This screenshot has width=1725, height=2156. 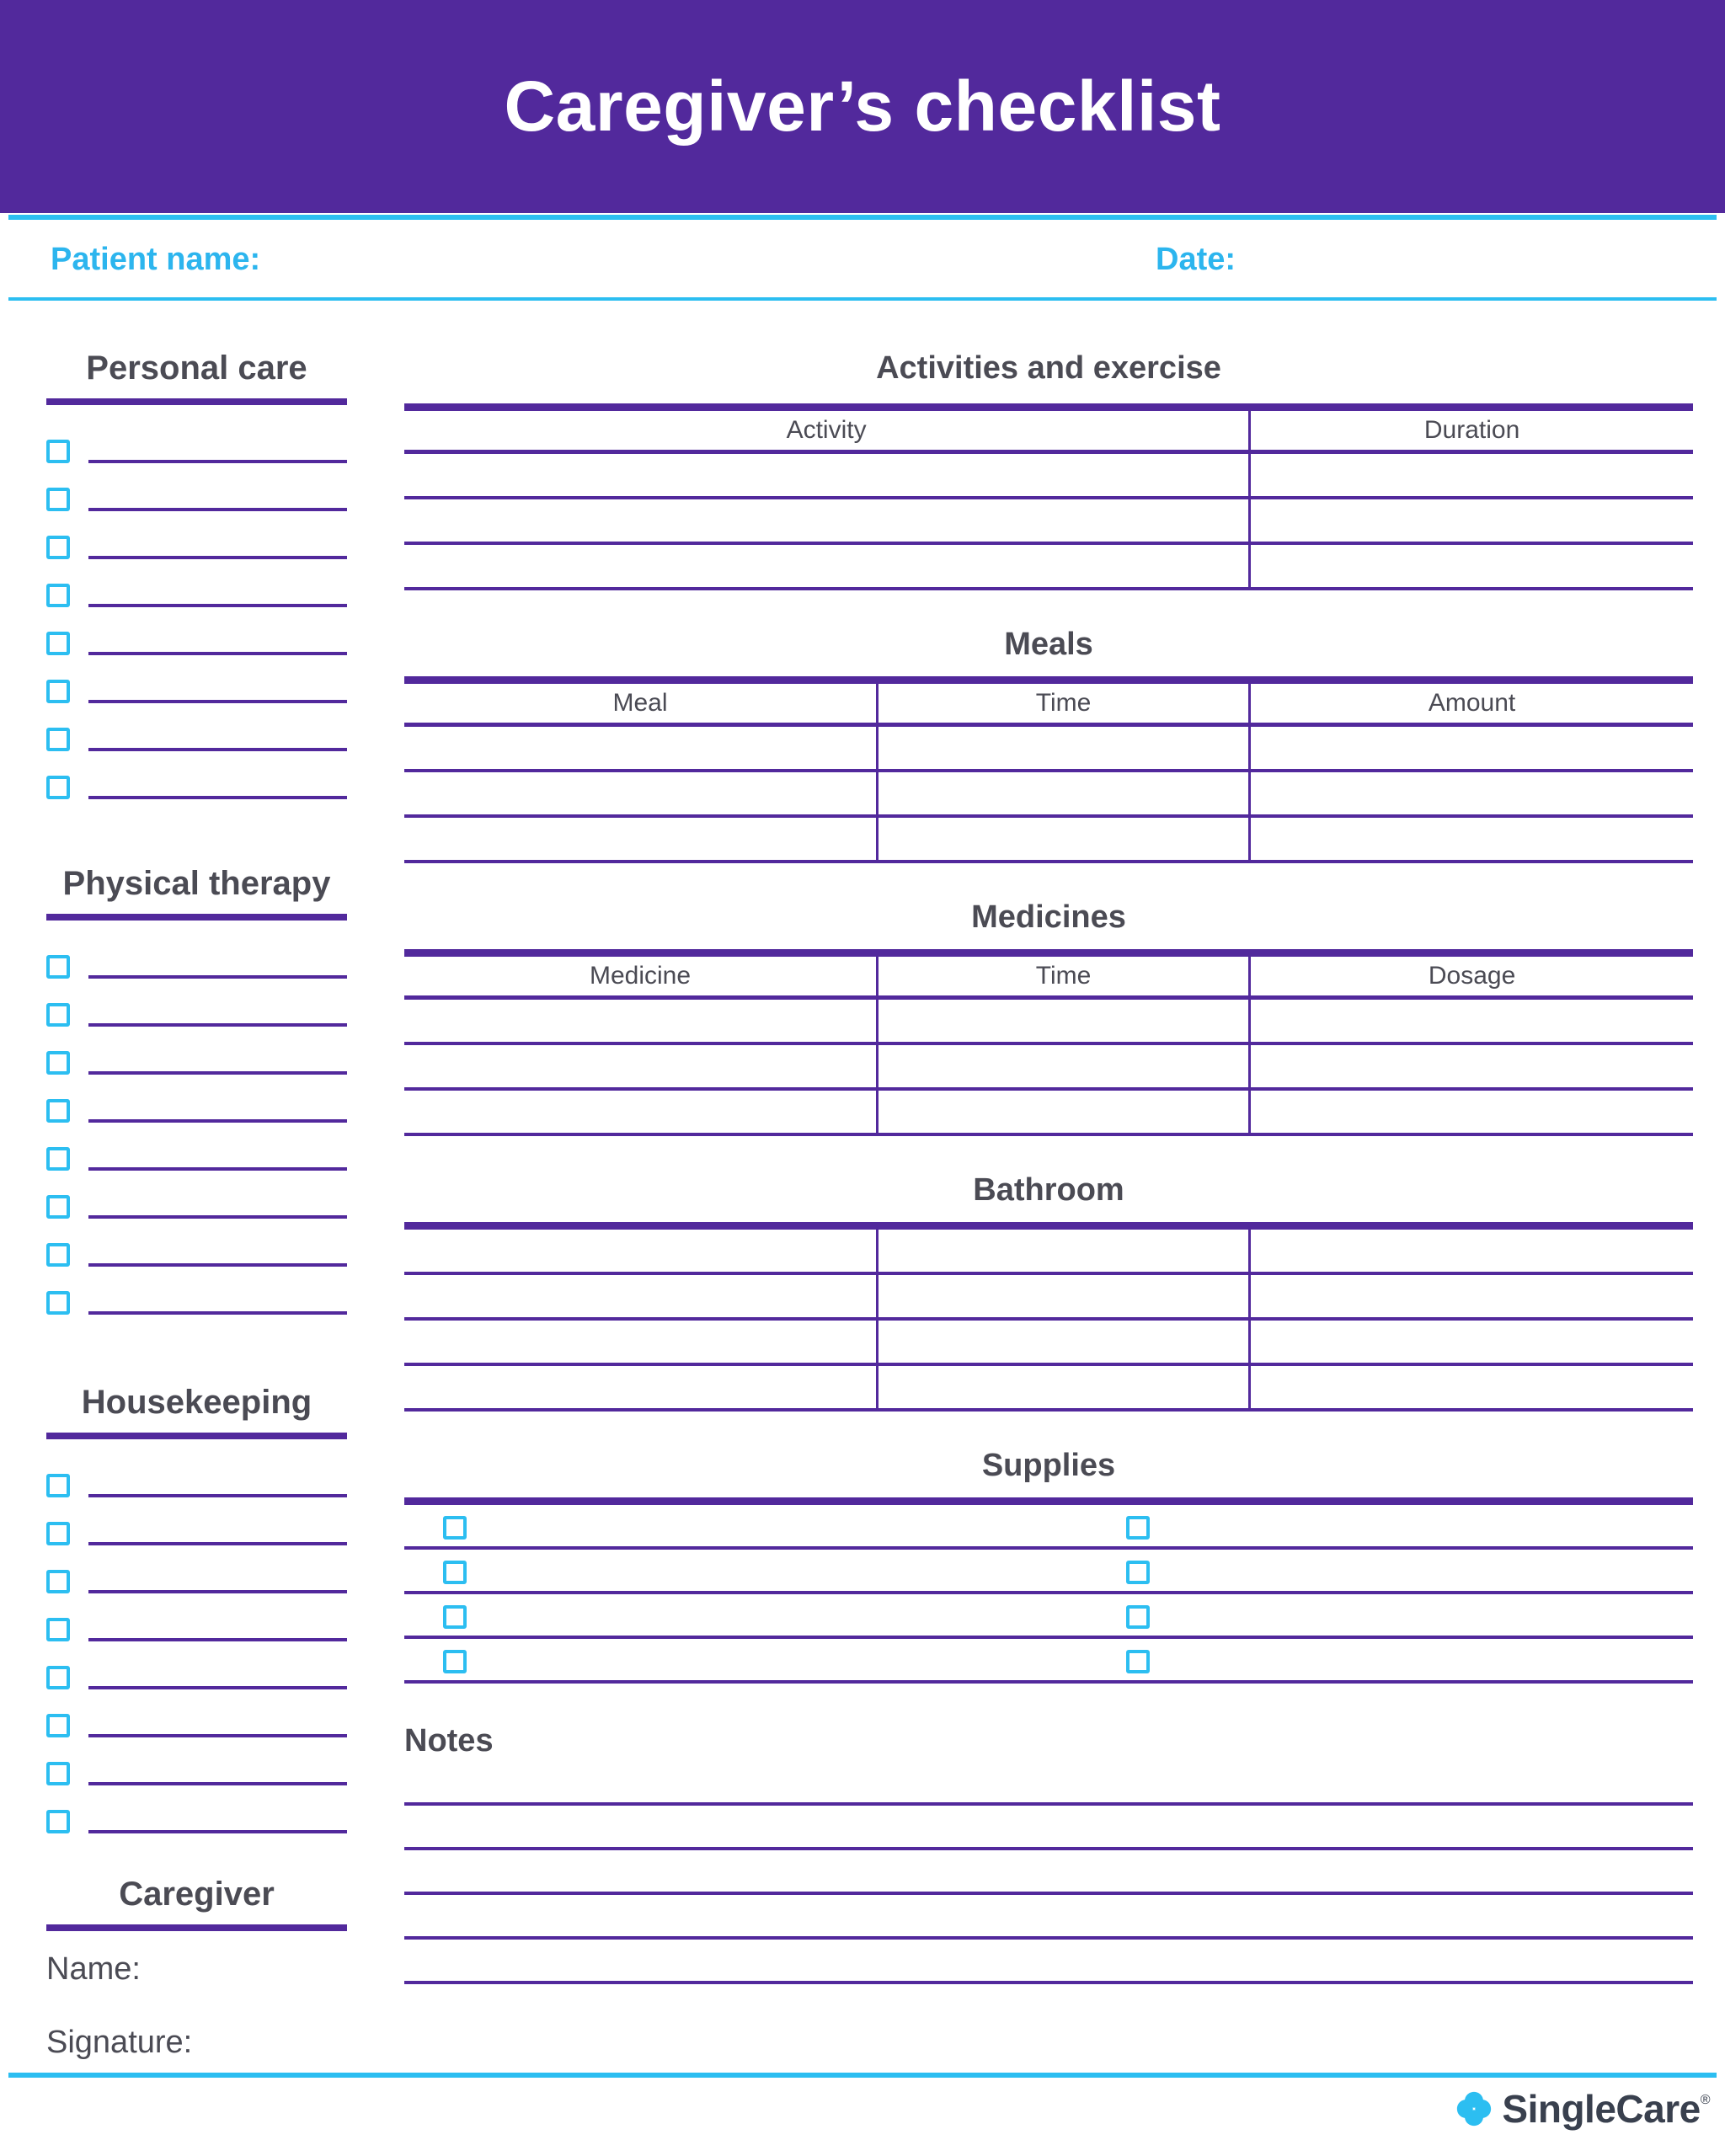 I want to click on notes-title: Notes, so click(x=449, y=1740).